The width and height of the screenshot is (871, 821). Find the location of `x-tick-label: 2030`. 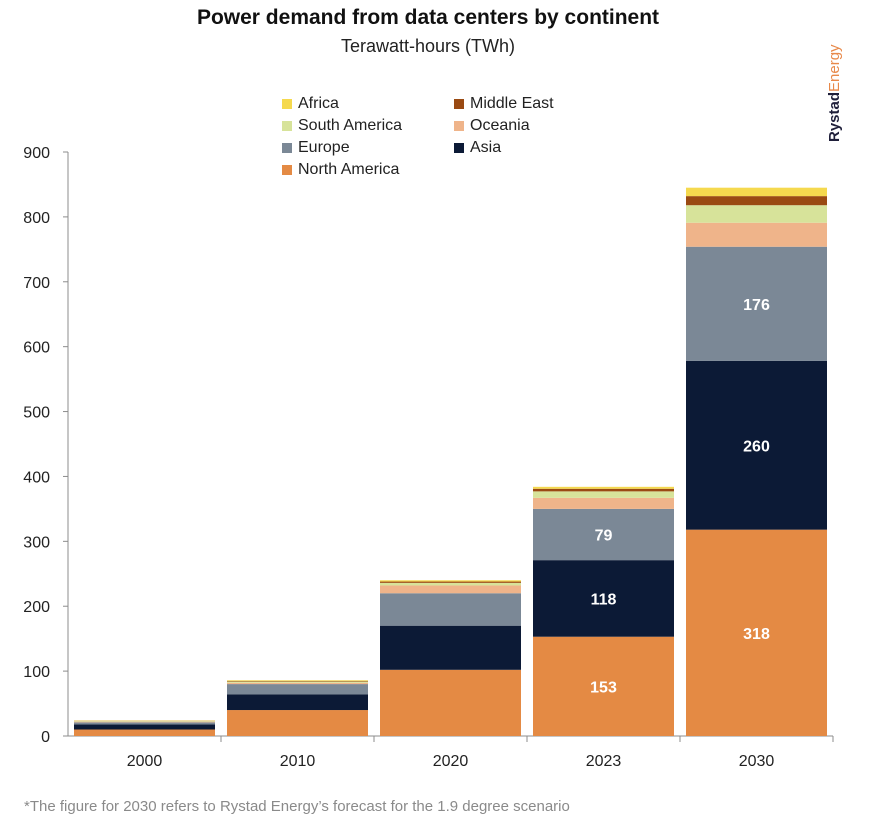

x-tick-label: 2030 is located at coordinates (757, 761).